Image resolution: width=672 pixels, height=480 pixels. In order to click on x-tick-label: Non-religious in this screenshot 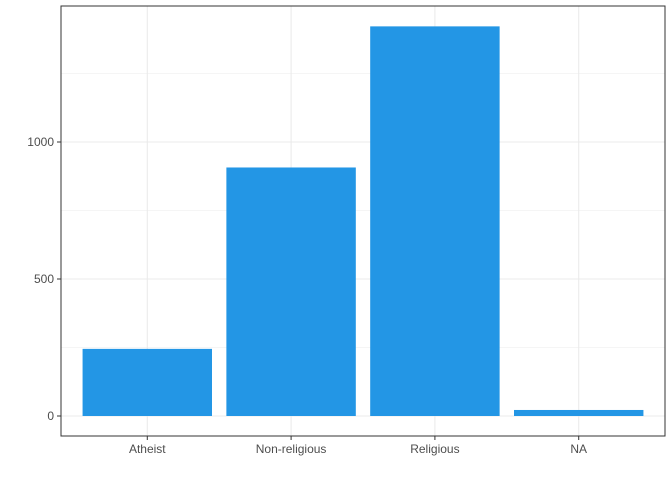, I will do `click(291, 449)`.